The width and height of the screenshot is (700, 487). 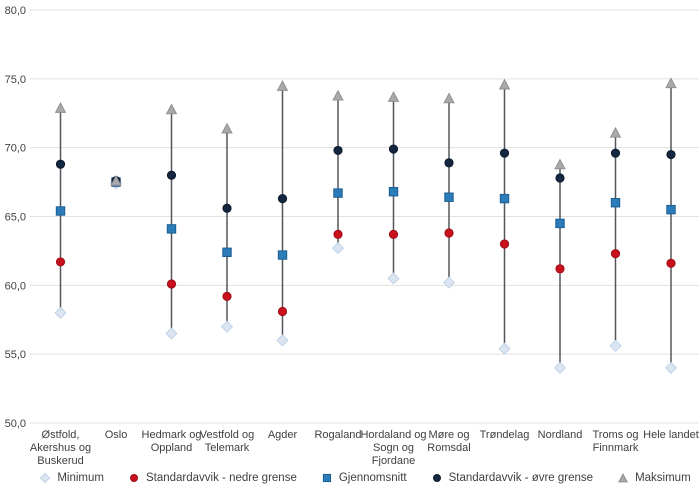 I want to click on x-category-label-hordaland-og-sogn-og-fjordane: Hordaland og, so click(x=393, y=435).